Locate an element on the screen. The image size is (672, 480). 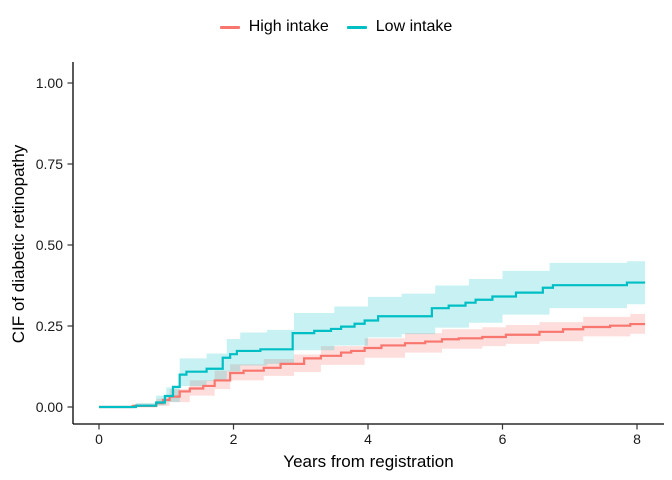
y-tick-label: 0.25 is located at coordinates (49, 326).